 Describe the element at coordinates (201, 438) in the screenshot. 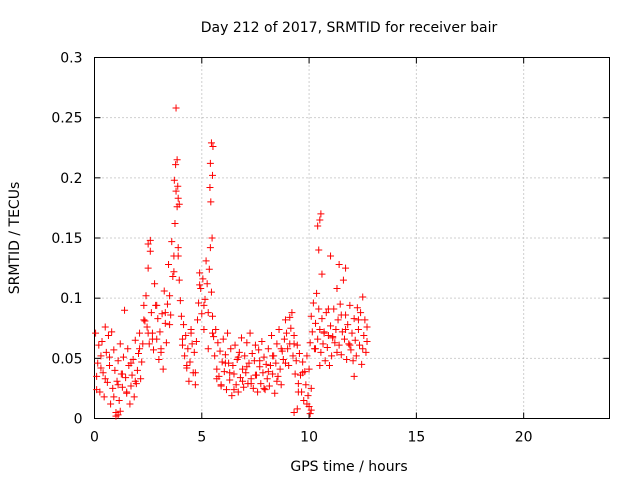

I see `x-tick-label: 5` at that location.